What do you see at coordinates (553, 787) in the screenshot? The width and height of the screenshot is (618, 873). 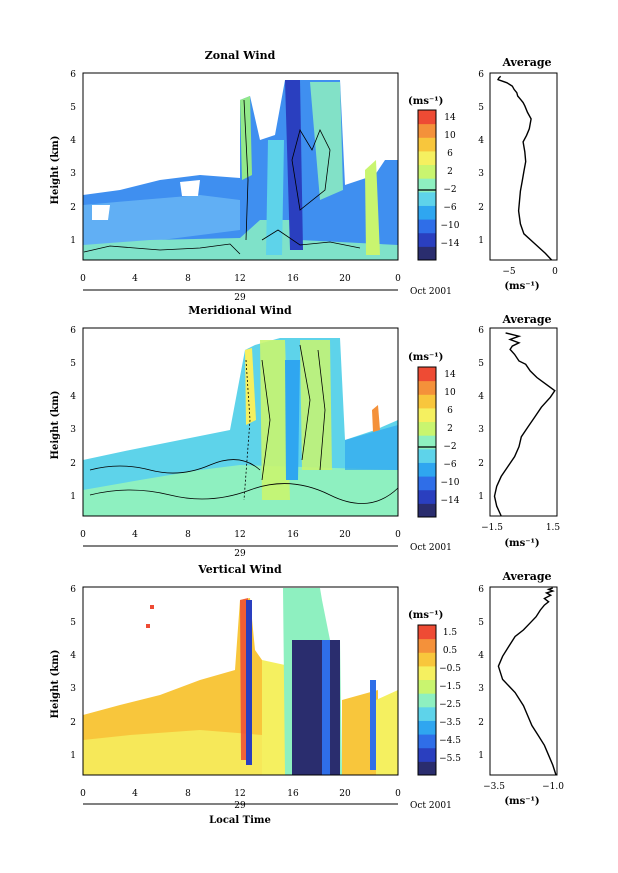 I see `avg-x-tick-label: −1.0` at bounding box center [553, 787].